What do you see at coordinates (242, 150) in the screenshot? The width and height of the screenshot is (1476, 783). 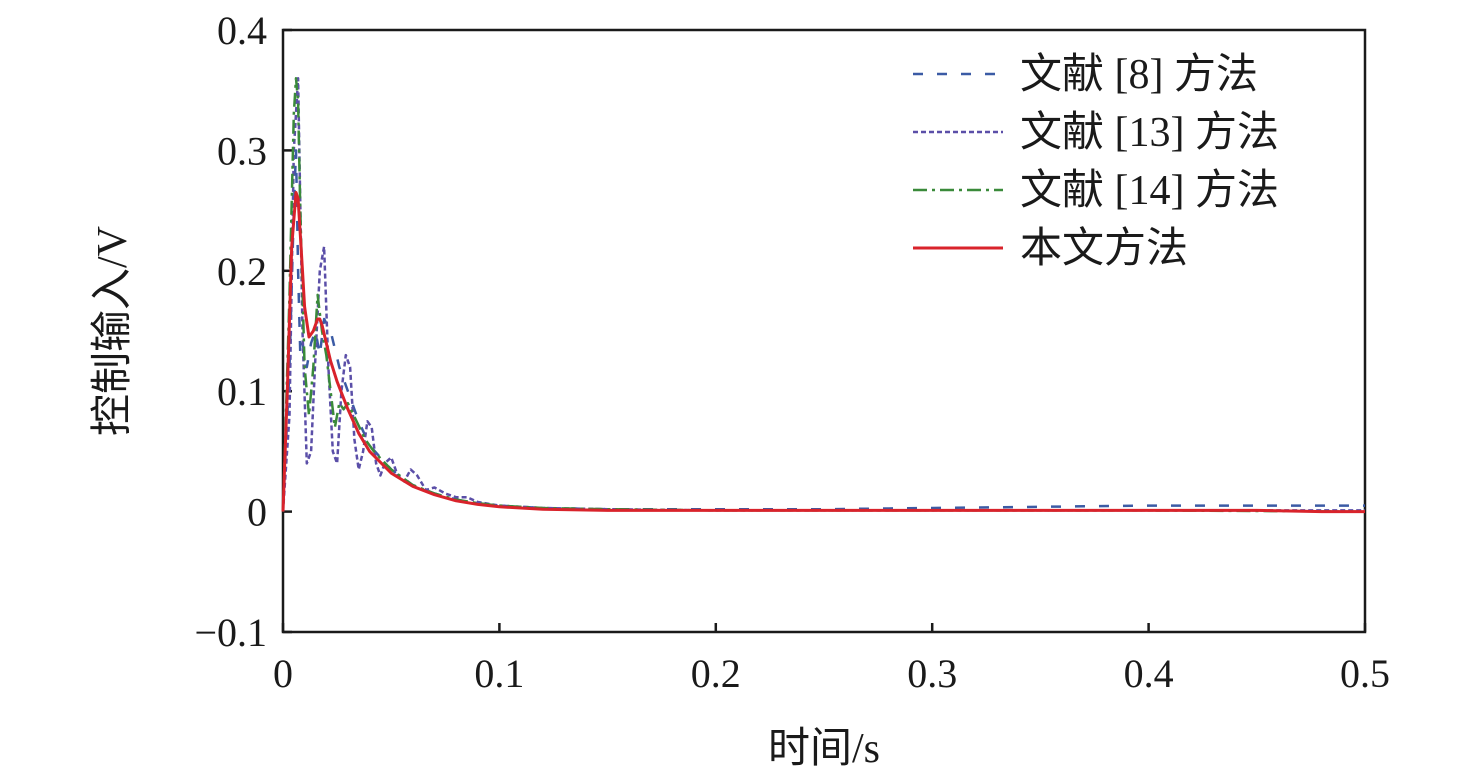 I see `y-tick-label: 0.3` at bounding box center [242, 150].